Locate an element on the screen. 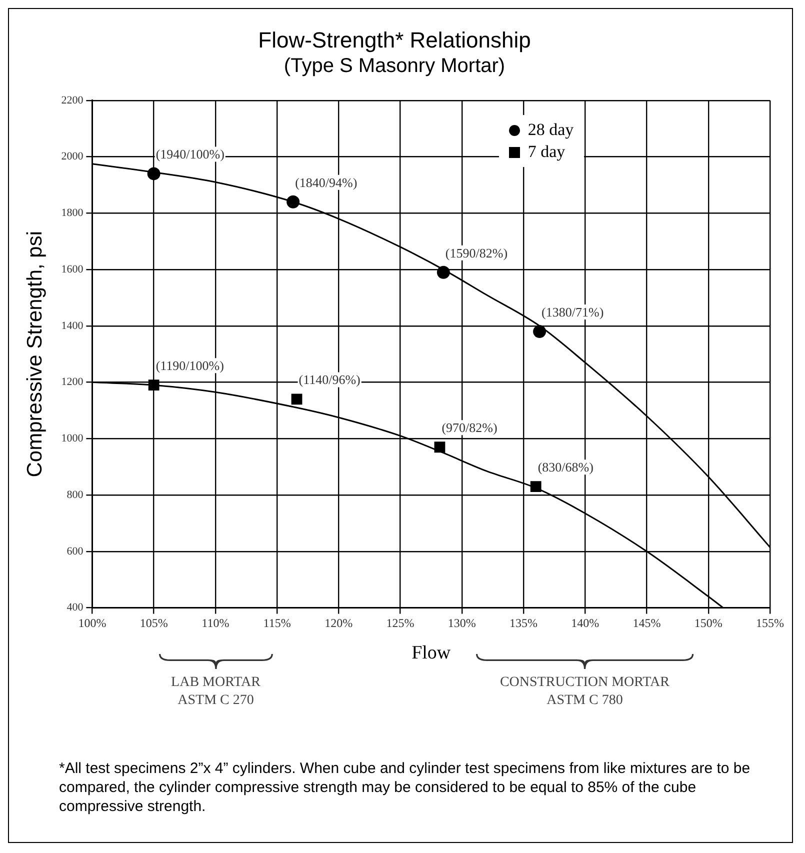 Image resolution: width=805 pixels, height=853 pixels. y-tick-label: 1200 is located at coordinates (72, 382).